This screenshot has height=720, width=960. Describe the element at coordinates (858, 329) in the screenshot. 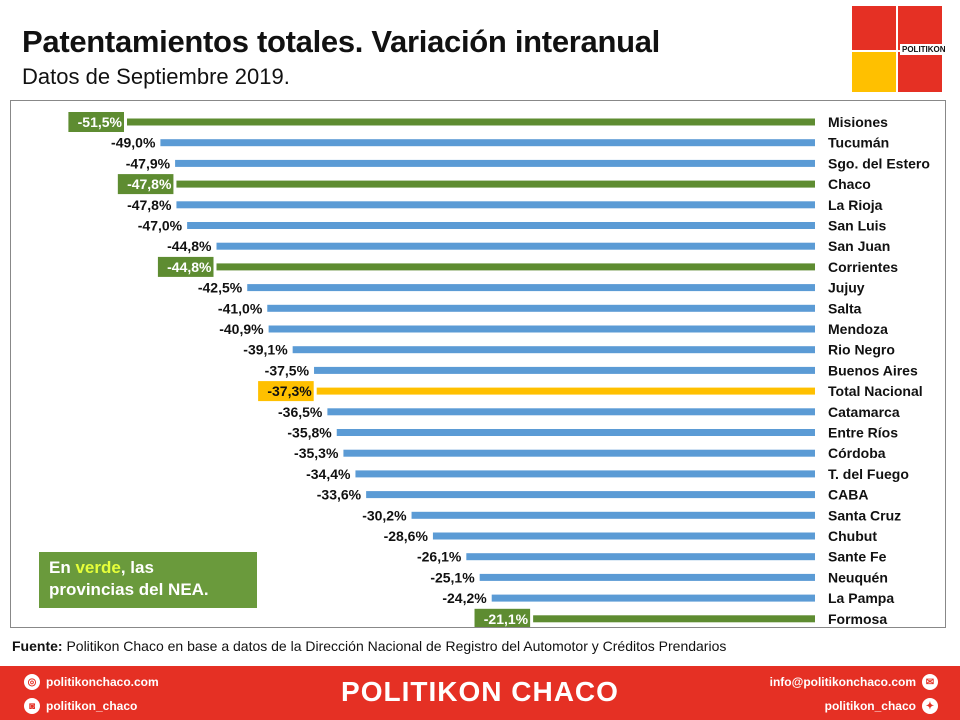

I see `category-label-10: Mendoza` at that location.